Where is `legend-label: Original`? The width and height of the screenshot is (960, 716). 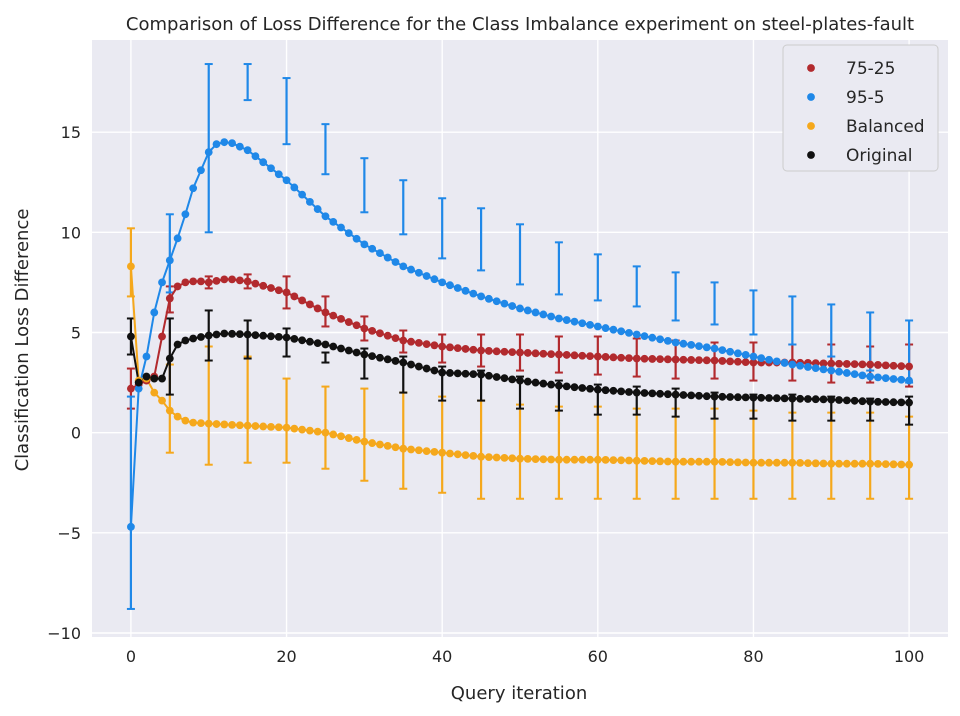 legend-label: Original is located at coordinates (879, 156).